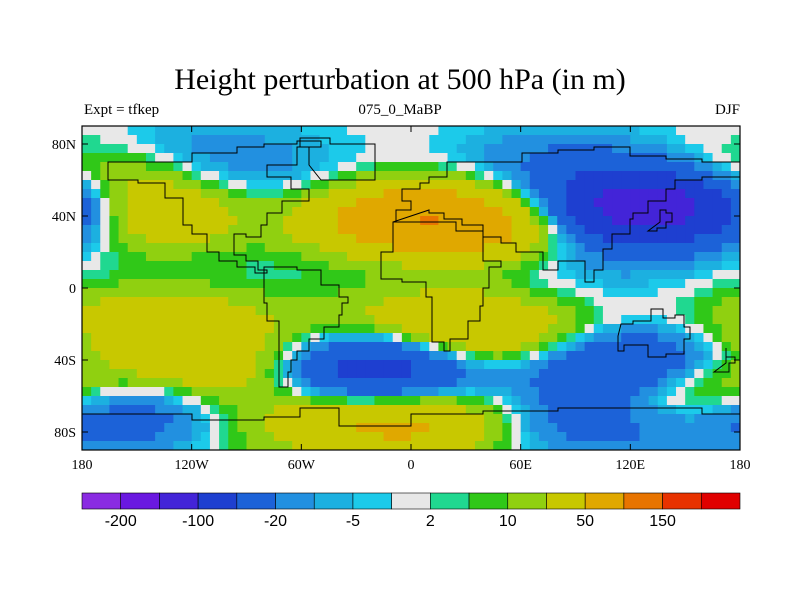 The image size is (800, 600). I want to click on colorbar-tick-label: 2, so click(430, 521).